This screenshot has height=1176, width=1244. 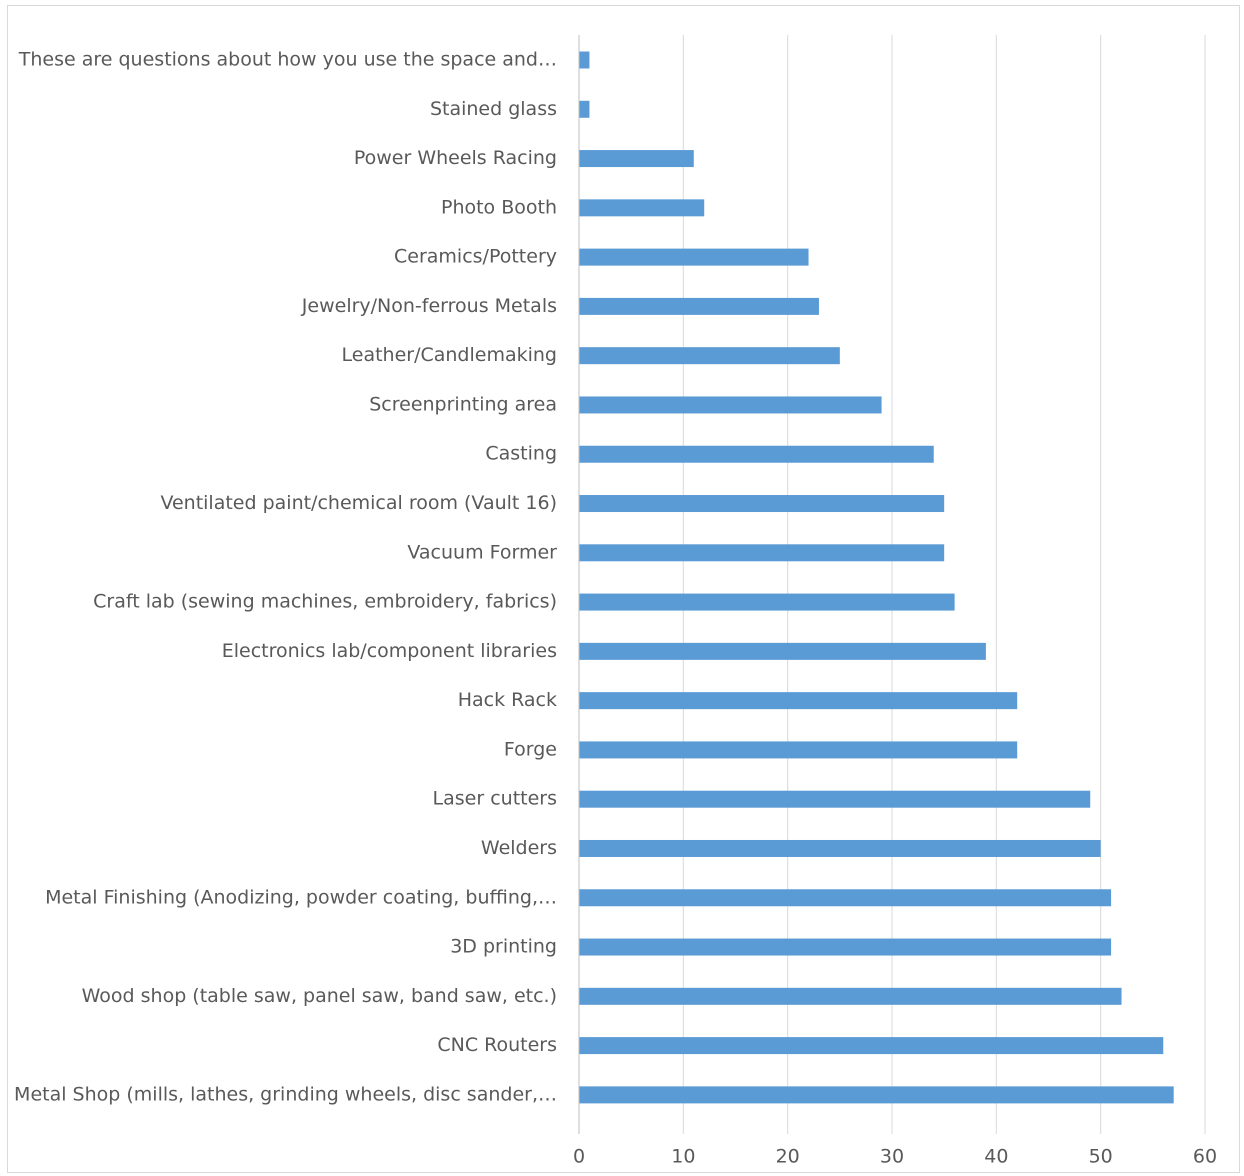 What do you see at coordinates (389, 651) in the screenshot?
I see `category-label: Electronics lab/component libraries` at bounding box center [389, 651].